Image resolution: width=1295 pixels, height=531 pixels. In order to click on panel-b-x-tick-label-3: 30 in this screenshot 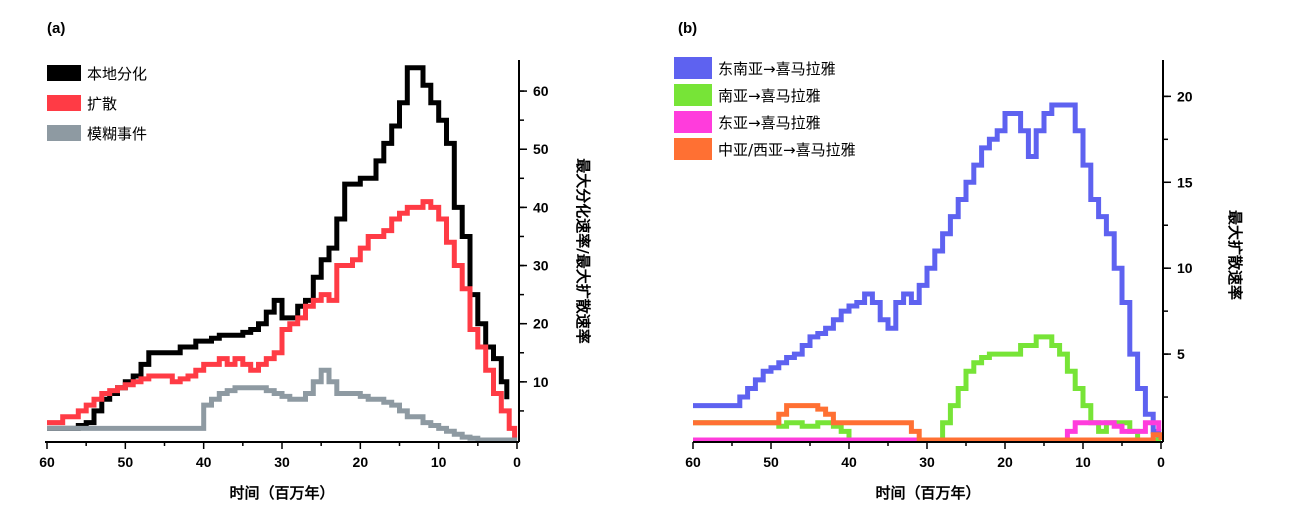, I will do `click(927, 462)`.